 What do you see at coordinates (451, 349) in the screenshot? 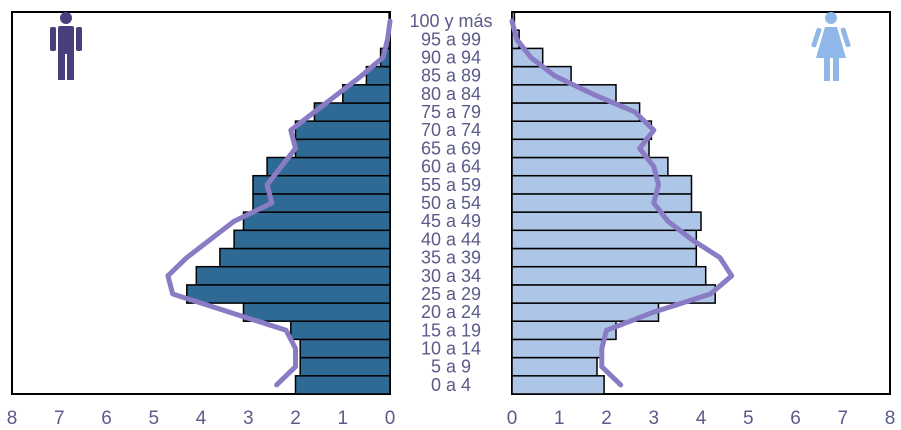
I see `age-group-label: 10 a 14` at bounding box center [451, 349].